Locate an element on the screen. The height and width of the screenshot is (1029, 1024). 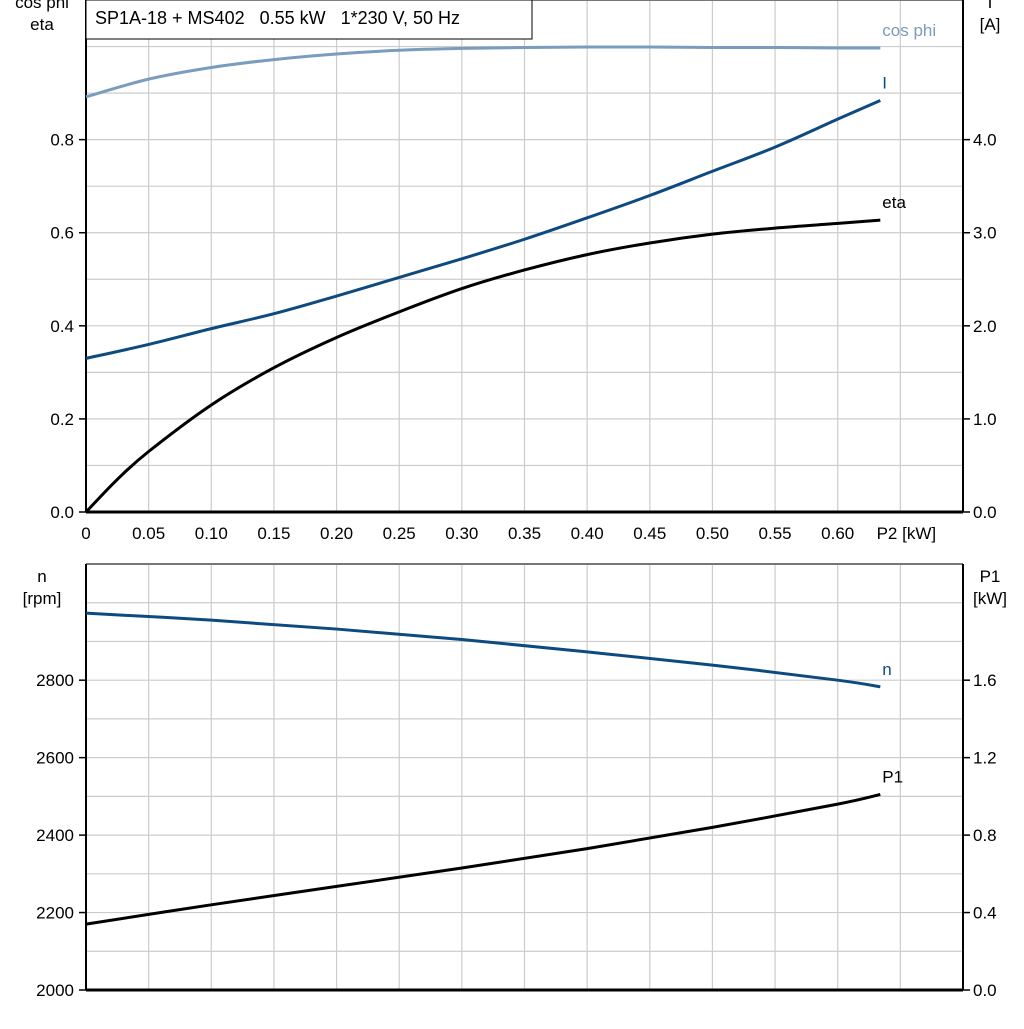
y2-axis-label: I is located at coordinates (990, 6).